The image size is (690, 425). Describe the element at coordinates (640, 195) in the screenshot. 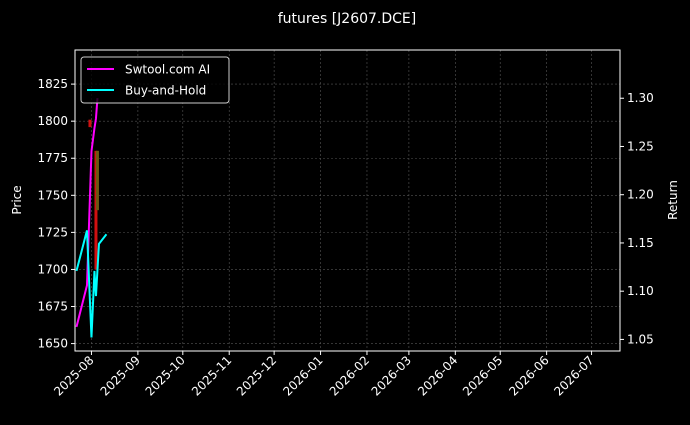

I see `y-tick-label-right: 1.20` at that location.